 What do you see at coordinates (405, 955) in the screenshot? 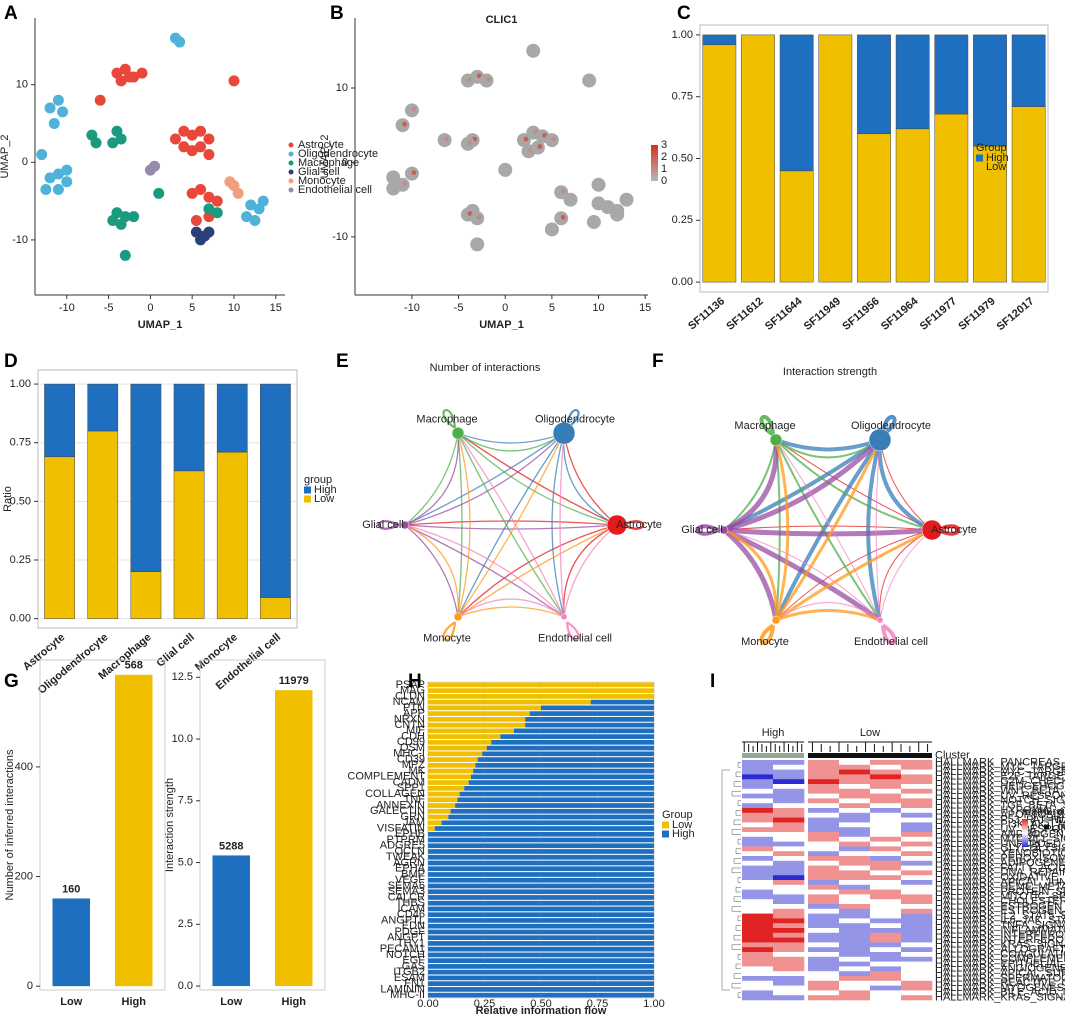
I see `y-tick-label: NOTCH` at bounding box center [405, 955].